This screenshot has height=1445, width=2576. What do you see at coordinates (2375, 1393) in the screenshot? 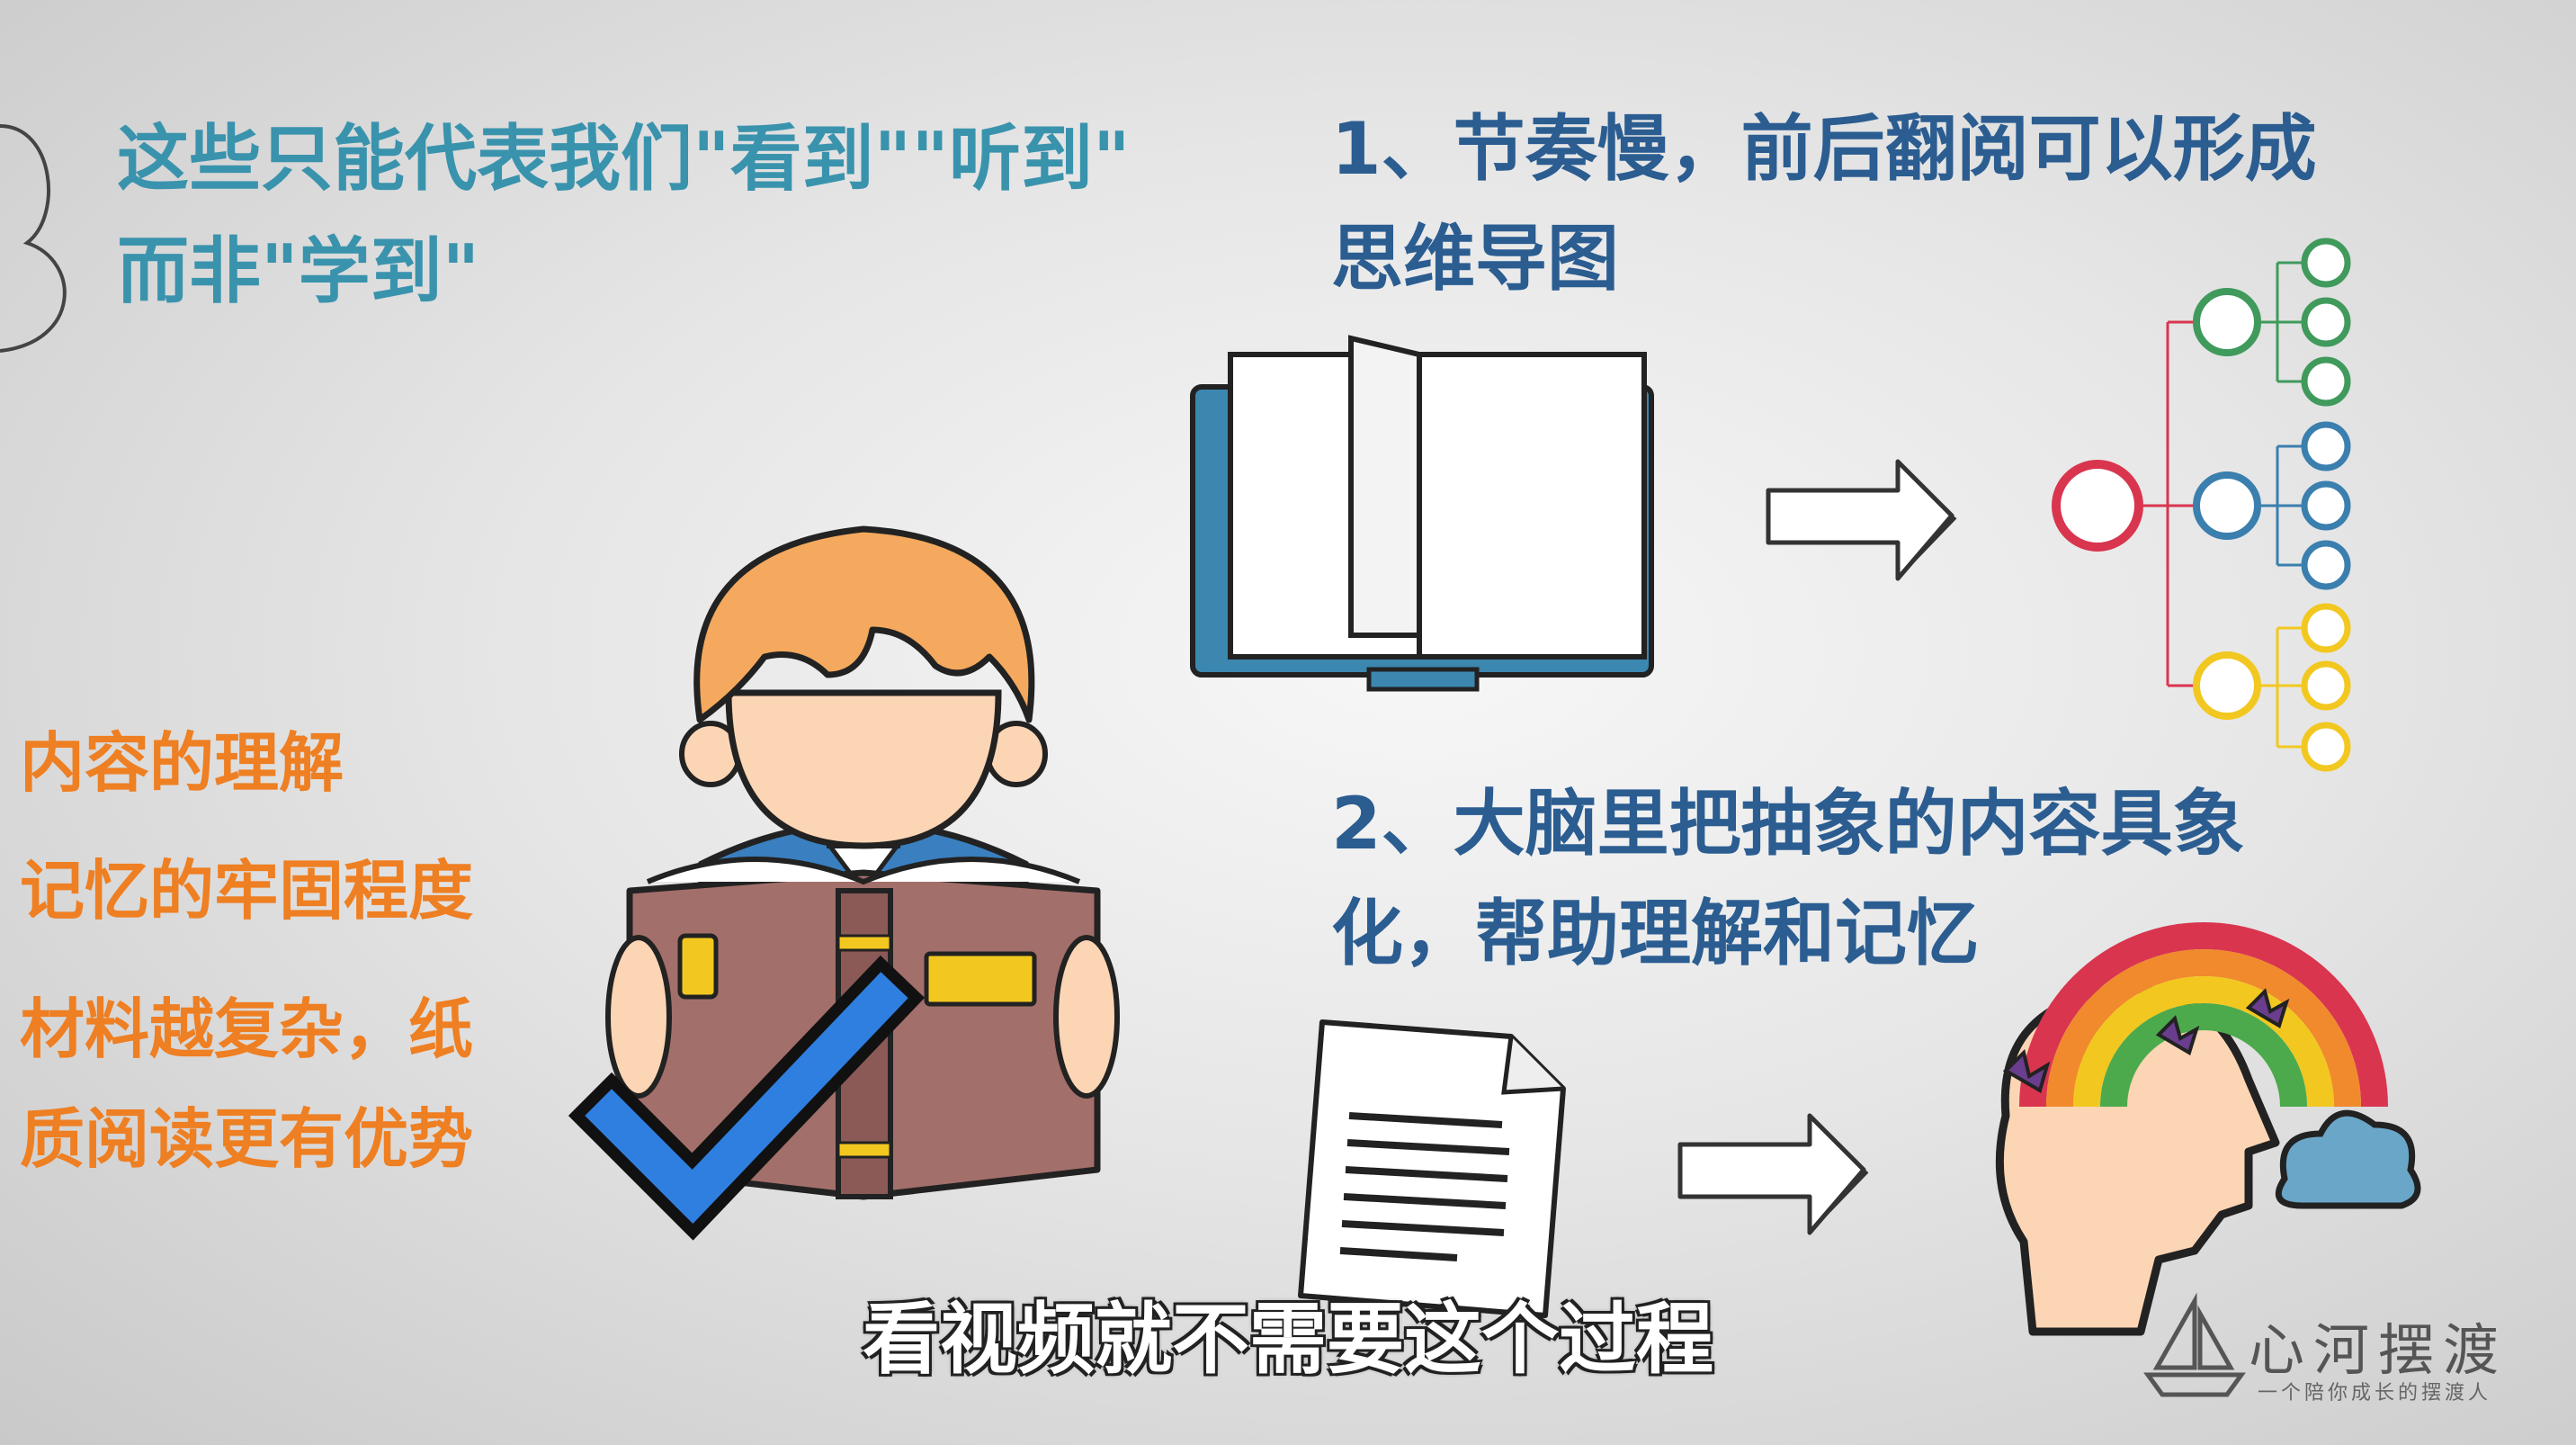
I see `logo-slogan: 一个陪你成长的摆渡人` at bounding box center [2375, 1393].